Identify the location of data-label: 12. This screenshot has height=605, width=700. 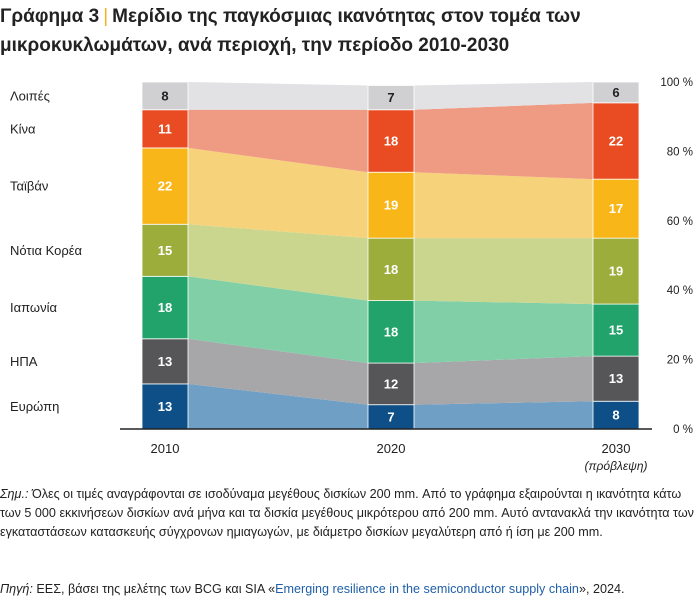
(391, 383).